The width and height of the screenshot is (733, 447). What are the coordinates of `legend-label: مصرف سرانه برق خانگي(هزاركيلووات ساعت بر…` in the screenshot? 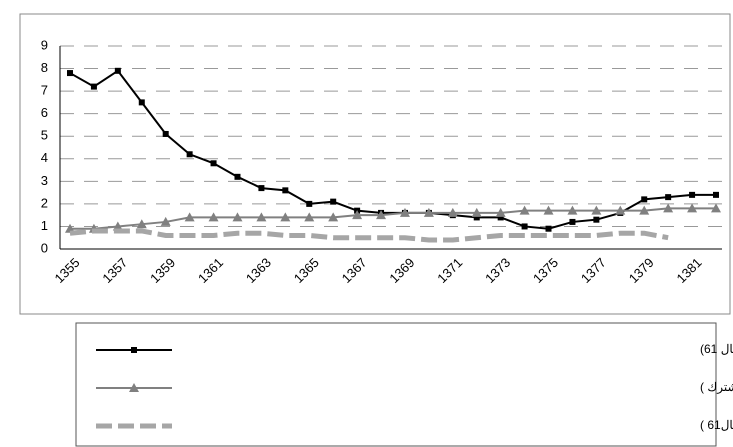 It's located at (716, 387).